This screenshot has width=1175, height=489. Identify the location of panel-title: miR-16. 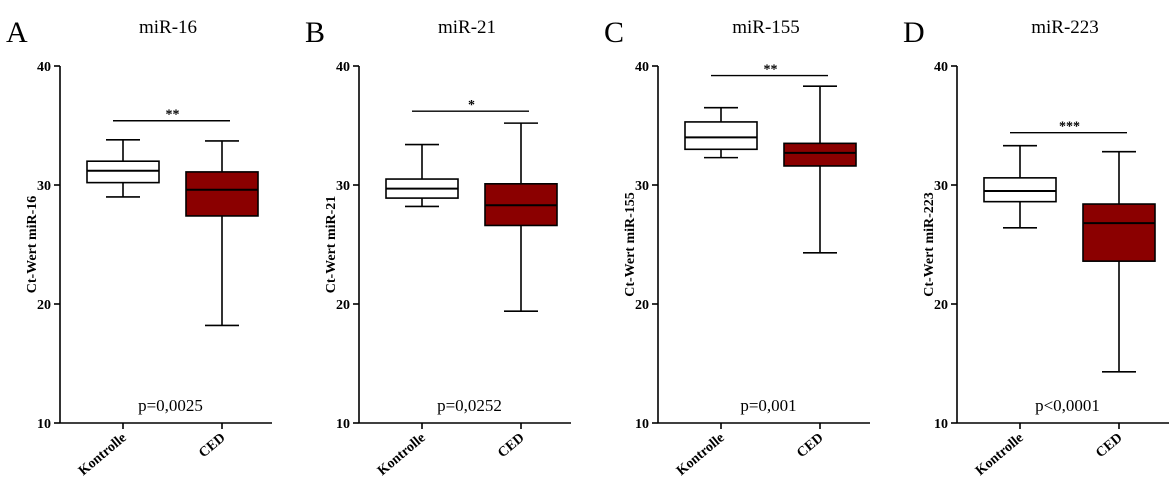
(168, 27).